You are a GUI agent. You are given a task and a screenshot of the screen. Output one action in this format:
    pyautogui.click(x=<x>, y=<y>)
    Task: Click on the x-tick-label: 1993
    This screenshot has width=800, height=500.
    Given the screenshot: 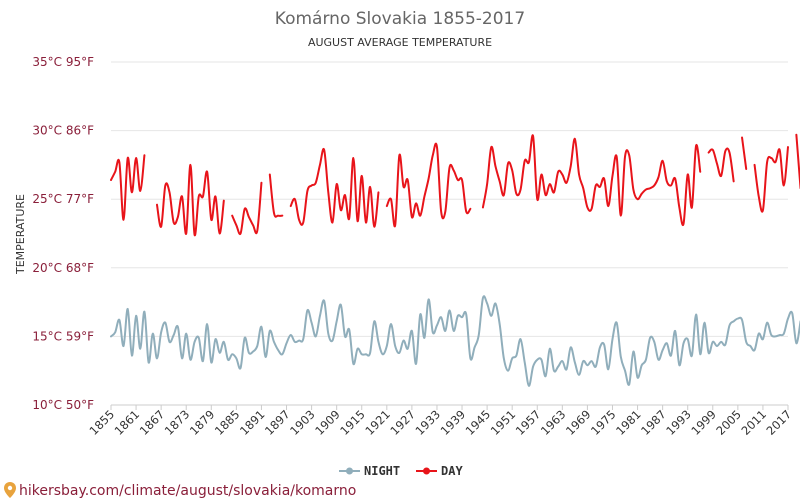 What is the action you would take?
    pyautogui.click(x=678, y=422)
    